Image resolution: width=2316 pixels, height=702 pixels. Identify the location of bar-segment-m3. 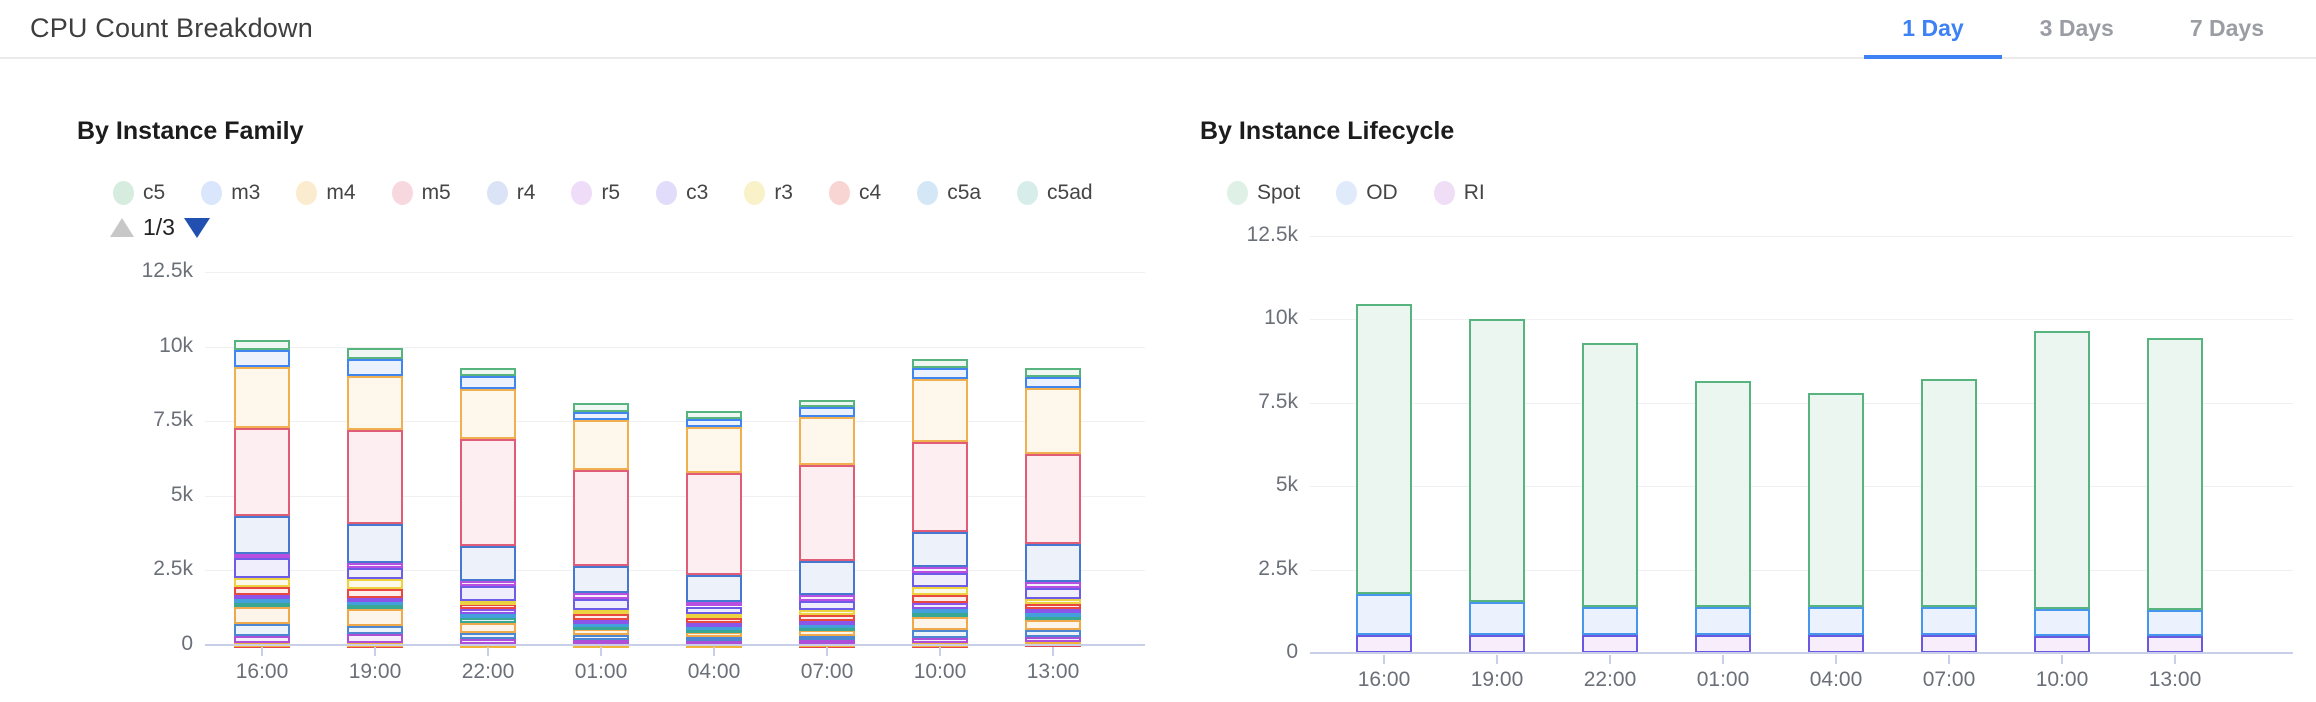
(827, 411).